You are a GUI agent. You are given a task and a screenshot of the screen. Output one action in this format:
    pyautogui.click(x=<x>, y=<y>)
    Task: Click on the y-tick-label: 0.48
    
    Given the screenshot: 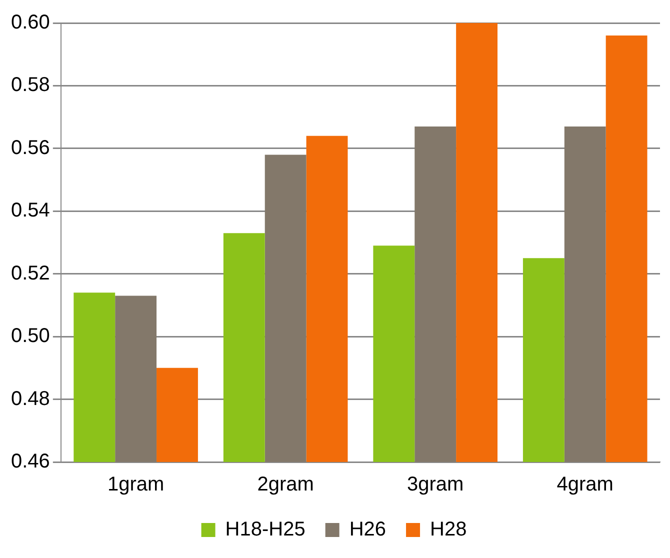 What is the action you would take?
    pyautogui.click(x=30, y=399)
    